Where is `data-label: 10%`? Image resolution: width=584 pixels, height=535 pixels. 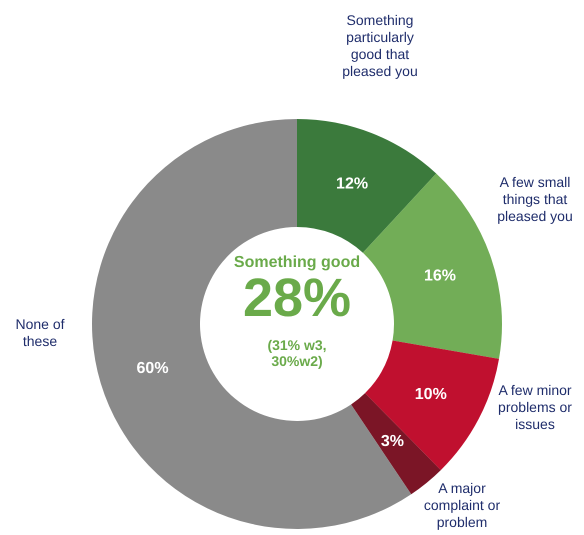
data-label: 10% is located at coordinates (430, 395).